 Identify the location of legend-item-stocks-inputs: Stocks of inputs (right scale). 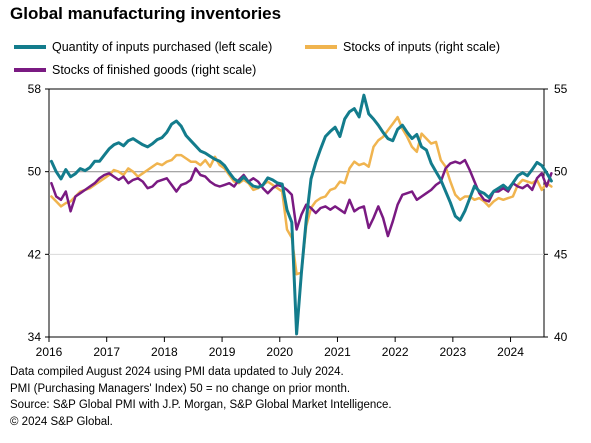
(402, 47).